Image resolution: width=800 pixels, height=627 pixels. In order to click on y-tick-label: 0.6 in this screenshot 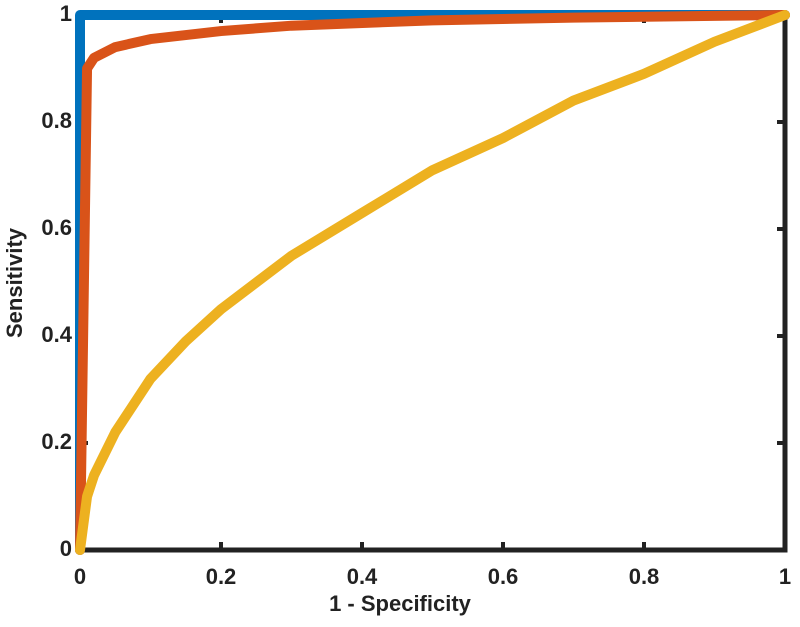, I will do `click(56, 227)`.